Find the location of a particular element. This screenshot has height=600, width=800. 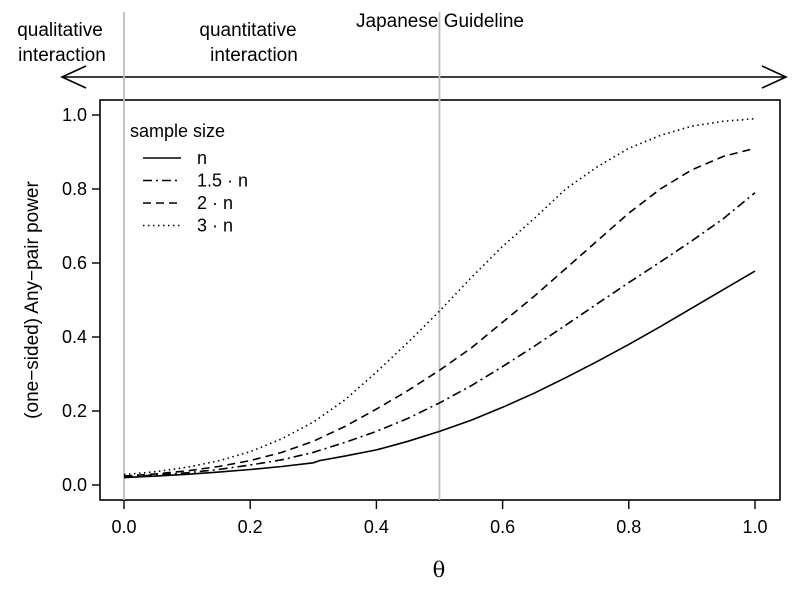

annotation-quantitative-line2: interaction is located at coordinates (254, 55).